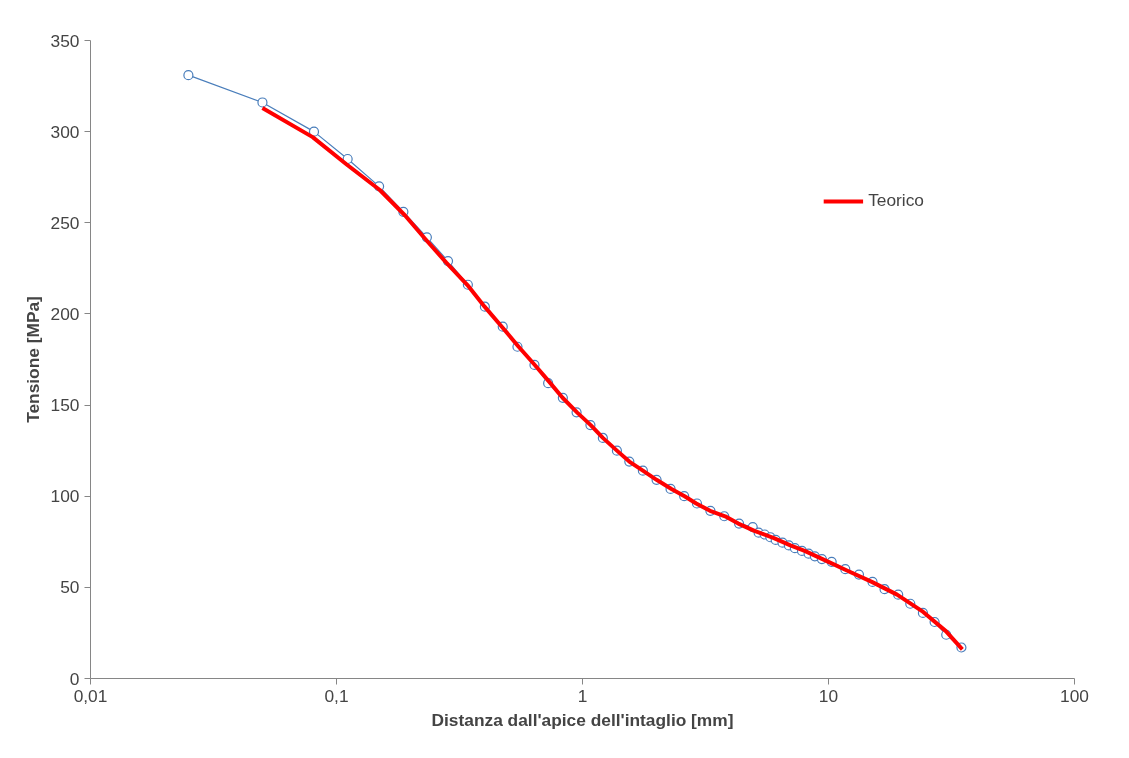 This screenshot has height=758, width=1129. Describe the element at coordinates (896, 200) in the screenshot. I see `legend-label: Teorico` at that location.